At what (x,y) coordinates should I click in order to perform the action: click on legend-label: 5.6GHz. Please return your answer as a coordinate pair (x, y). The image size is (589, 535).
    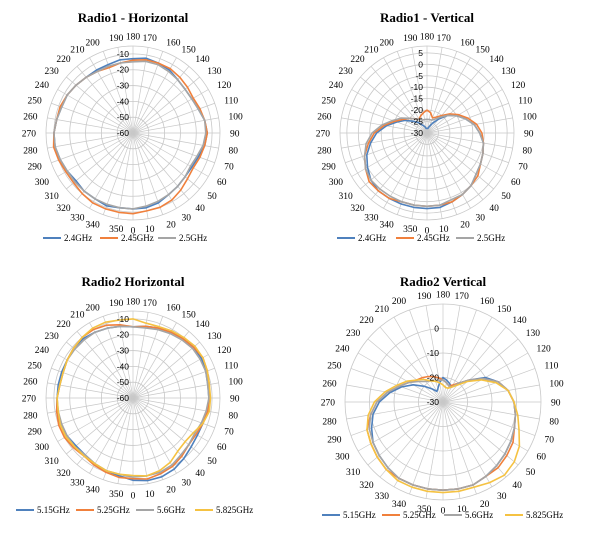
    Looking at the image, I should click on (479, 515).